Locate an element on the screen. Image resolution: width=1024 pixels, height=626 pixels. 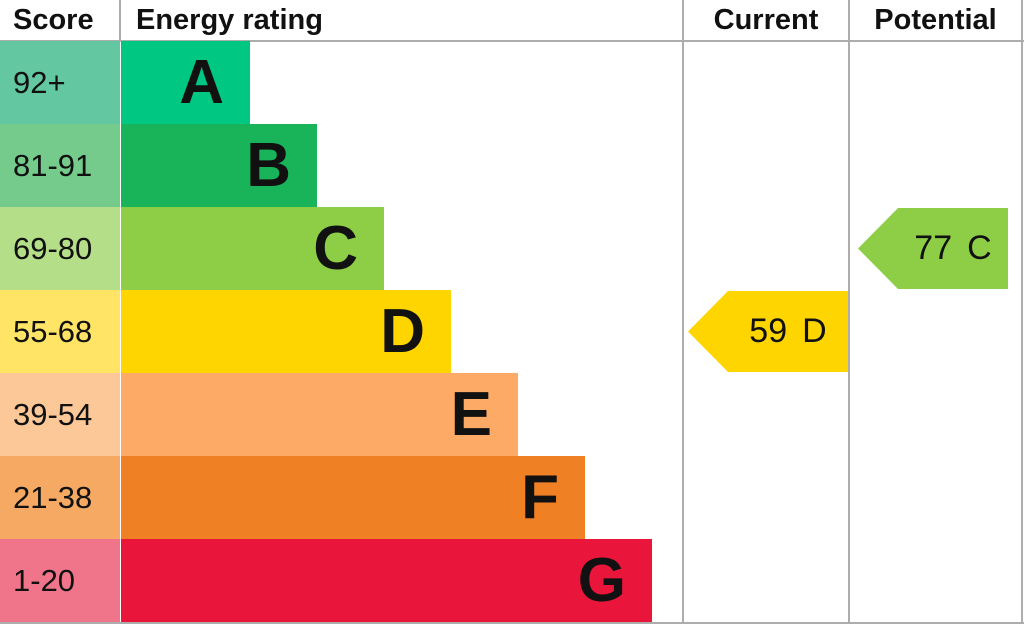
score-range-f: 21-38 is located at coordinates (60, 497).